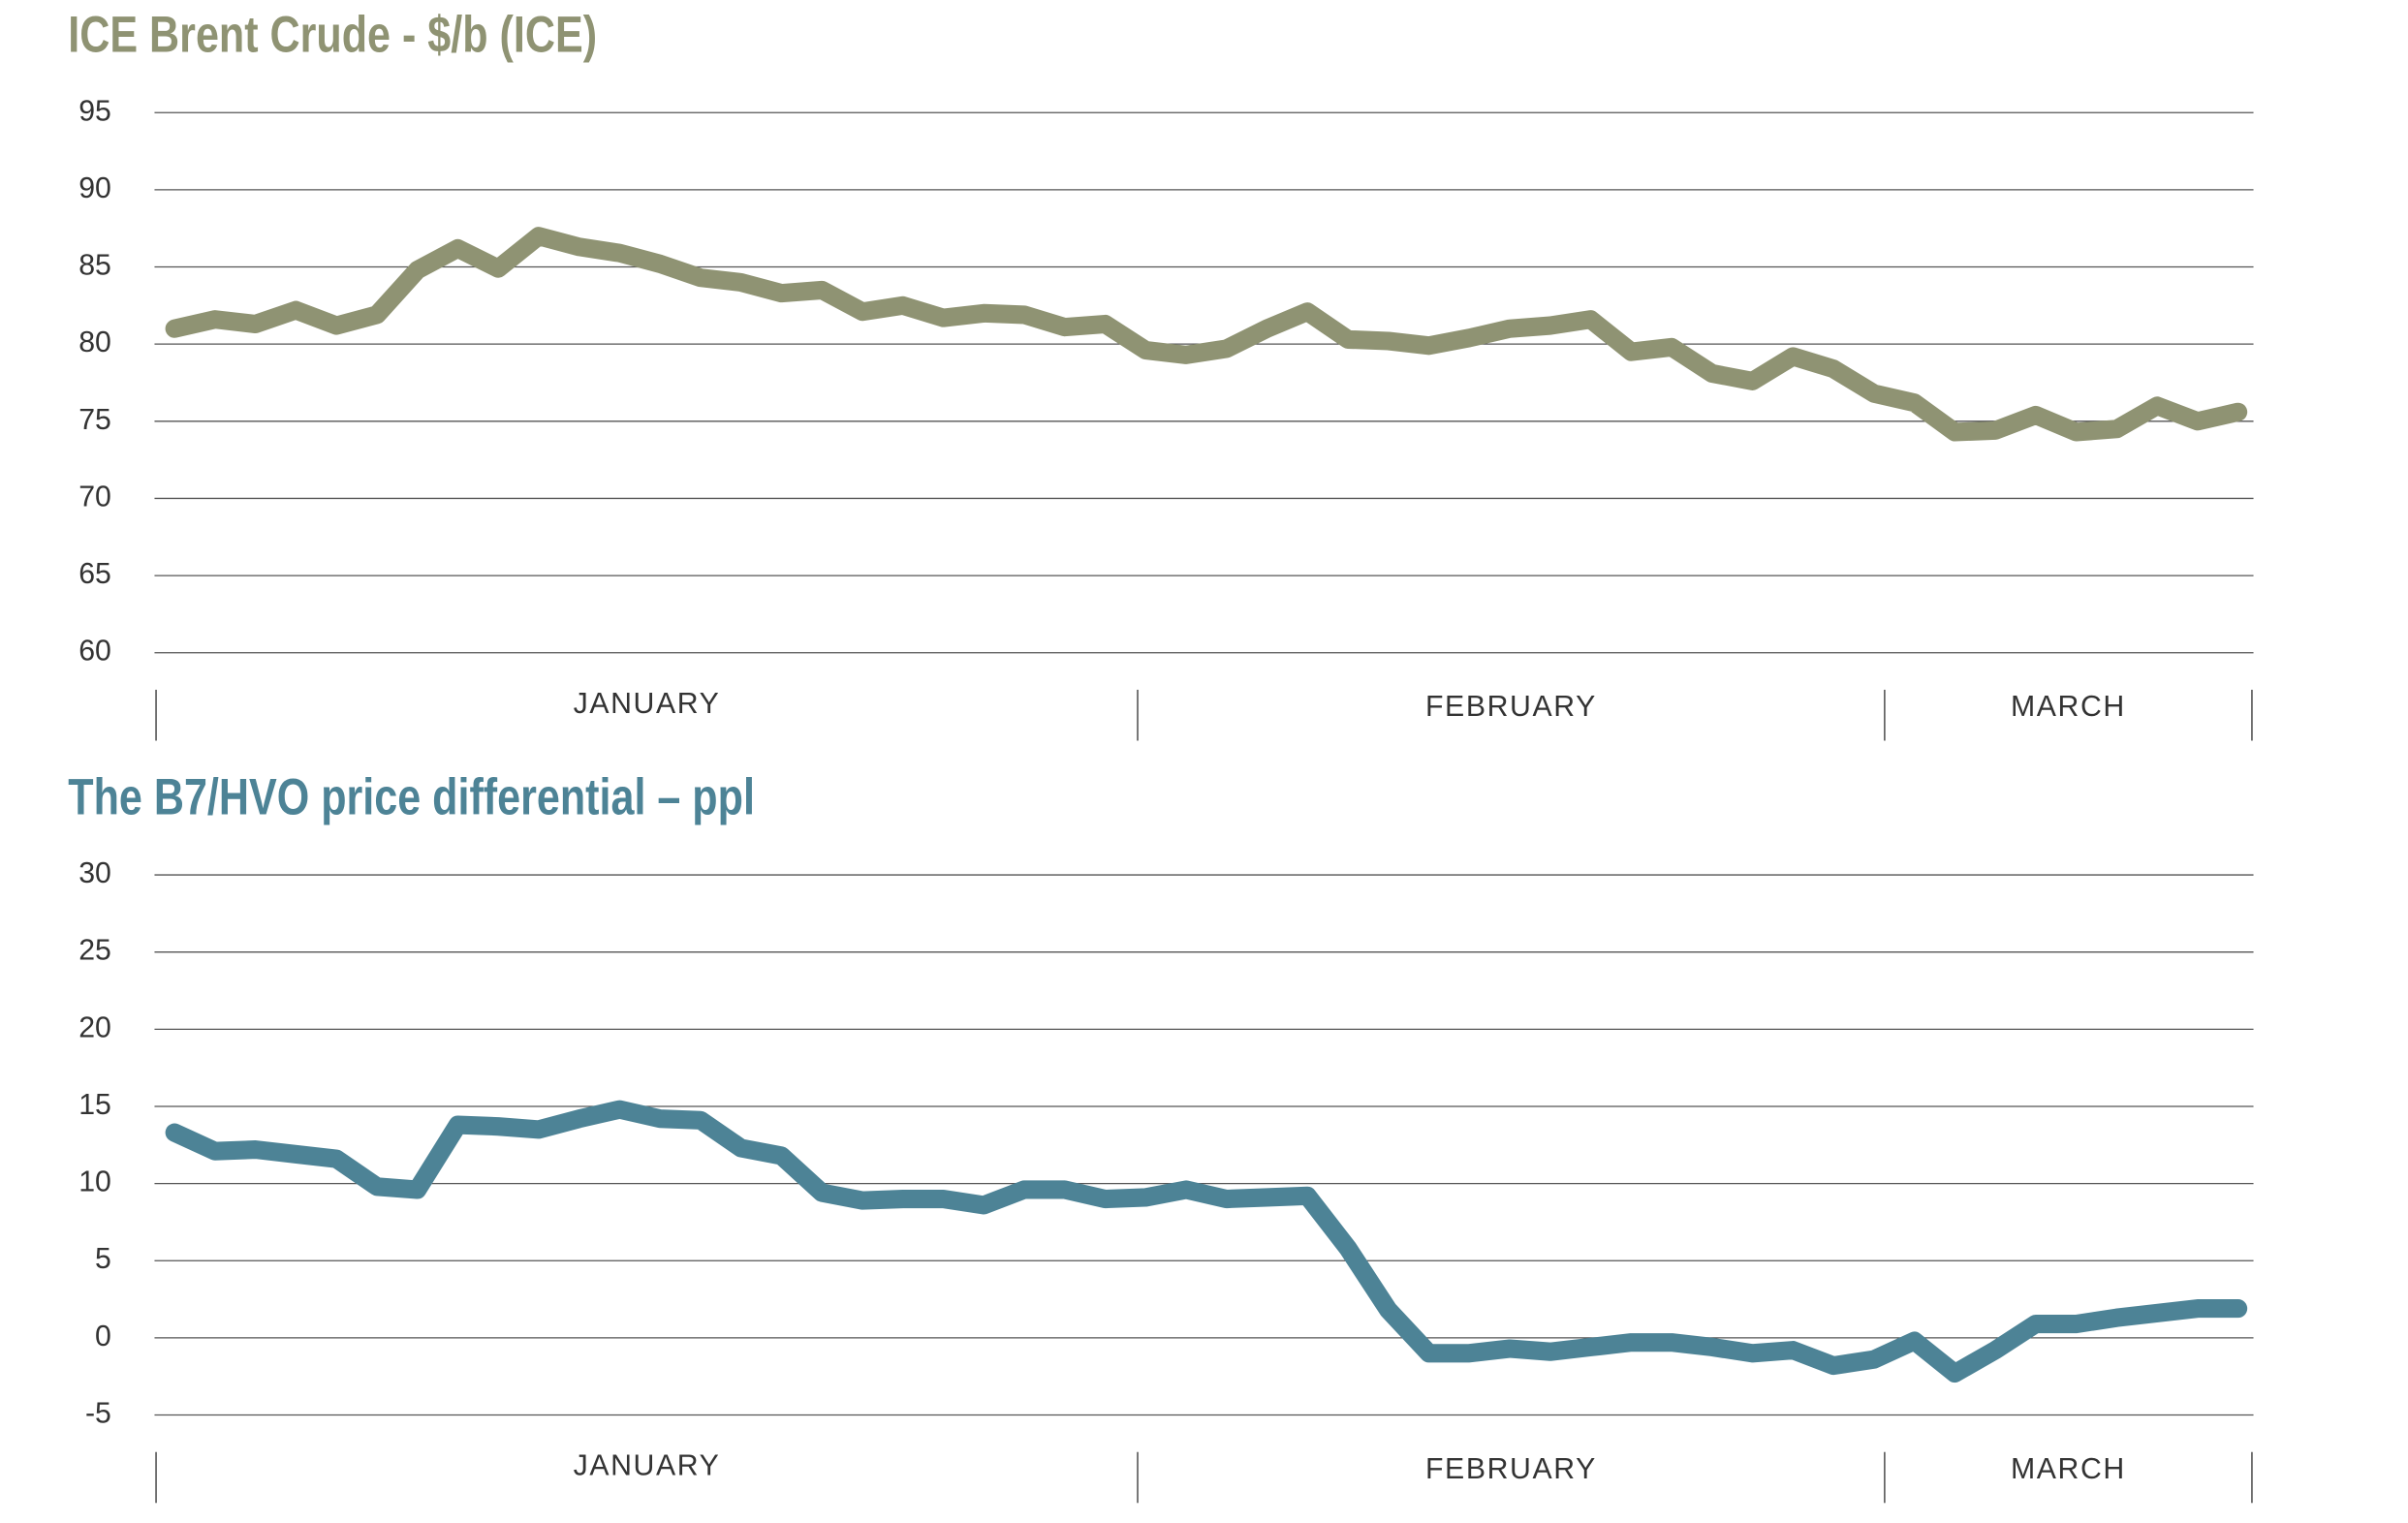 The height and width of the screenshot is (1523, 2408). I want to click on y-tick-label: 90, so click(95, 188).